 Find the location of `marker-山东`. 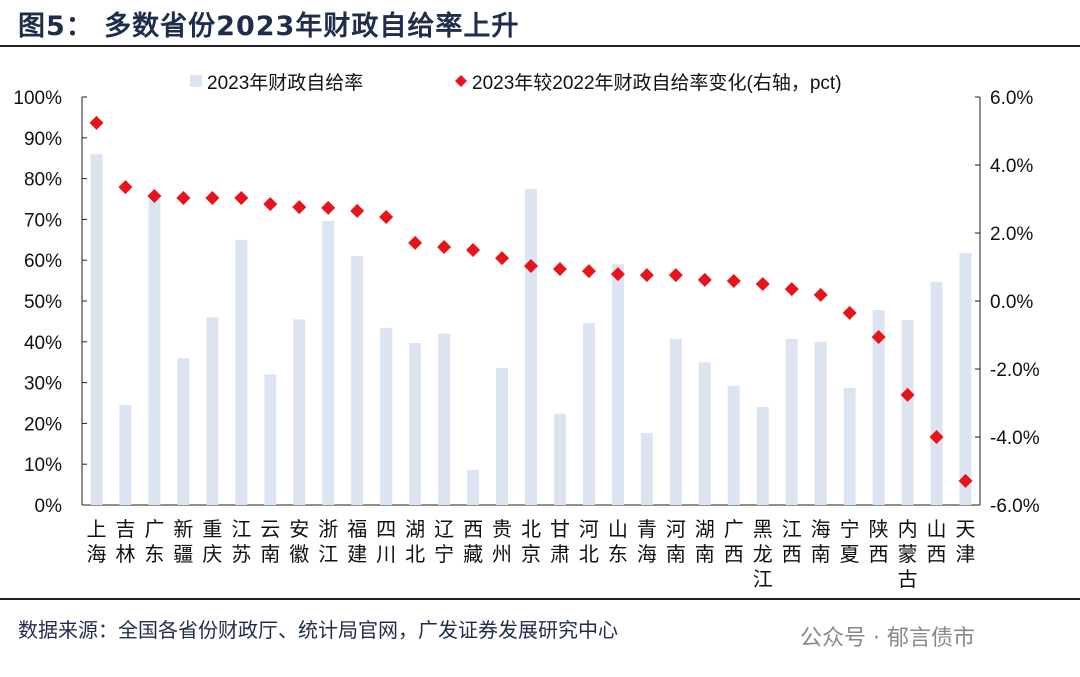

marker-山东 is located at coordinates (617, 274).